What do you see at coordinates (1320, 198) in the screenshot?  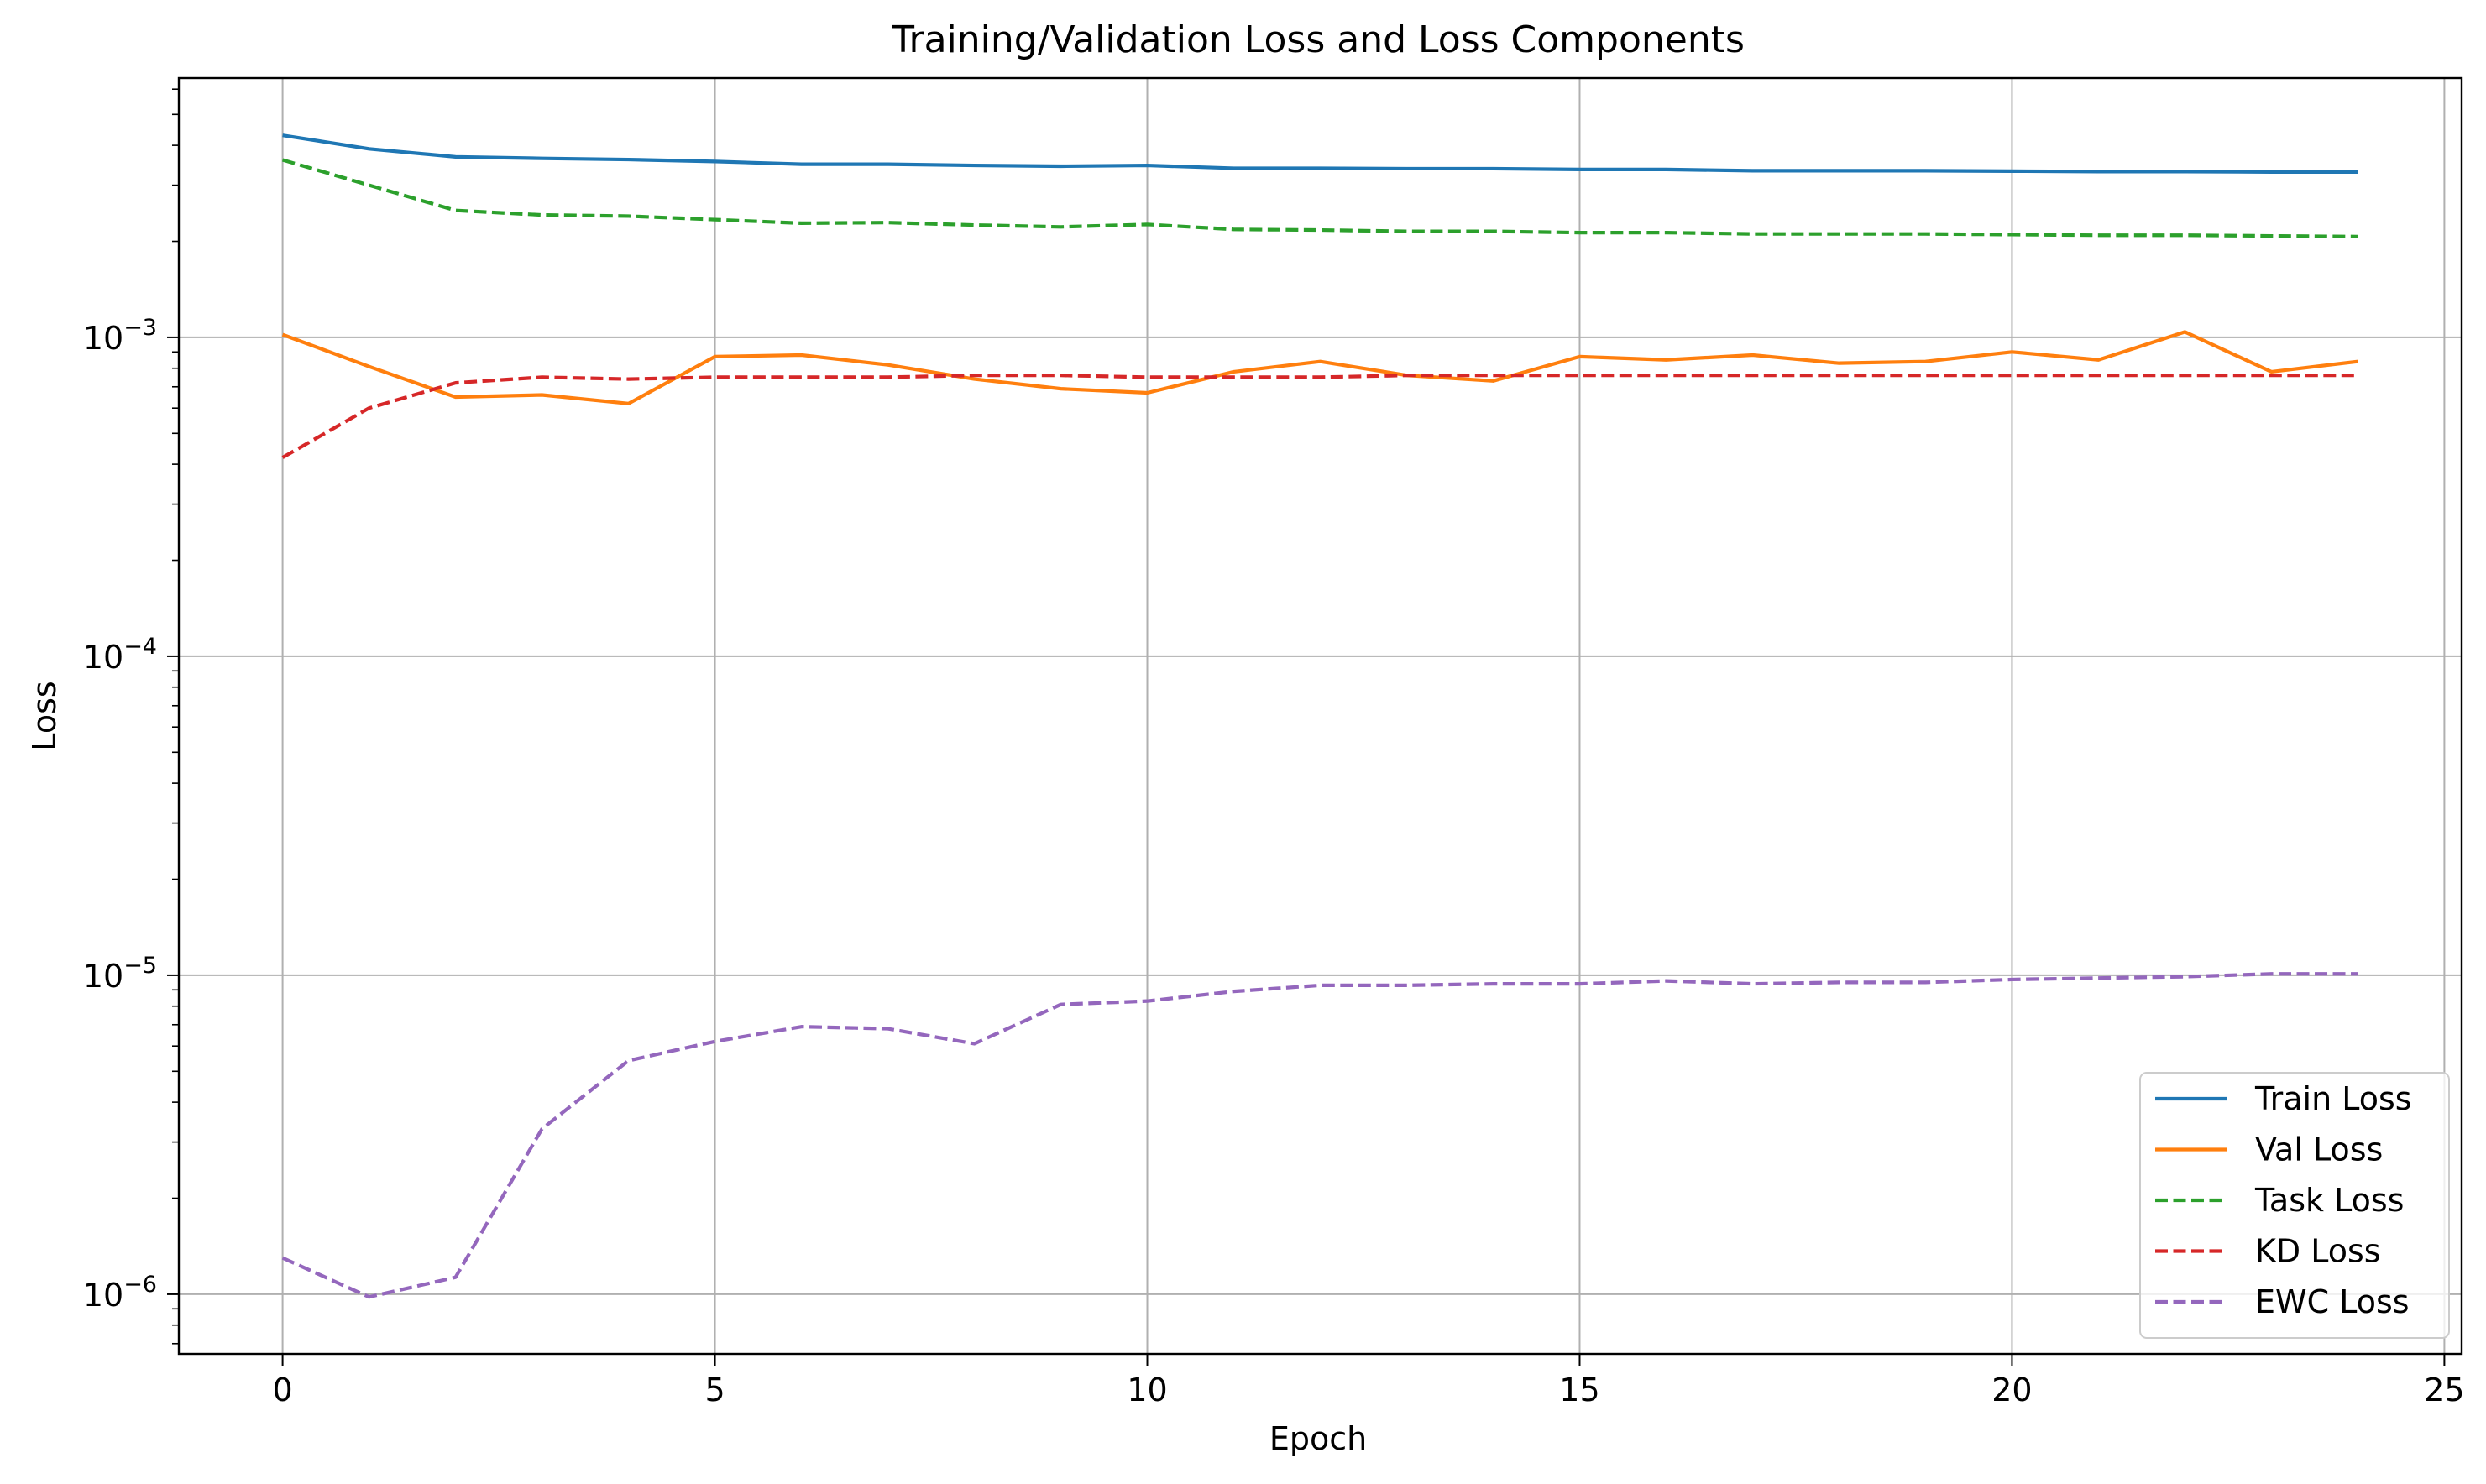 I see `series-line-task-loss` at bounding box center [1320, 198].